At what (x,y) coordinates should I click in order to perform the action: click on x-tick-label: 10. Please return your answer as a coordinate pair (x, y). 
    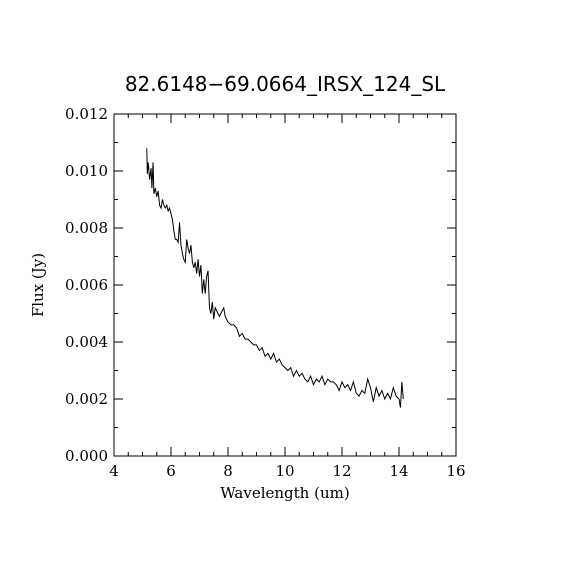
    Looking at the image, I should click on (284, 471).